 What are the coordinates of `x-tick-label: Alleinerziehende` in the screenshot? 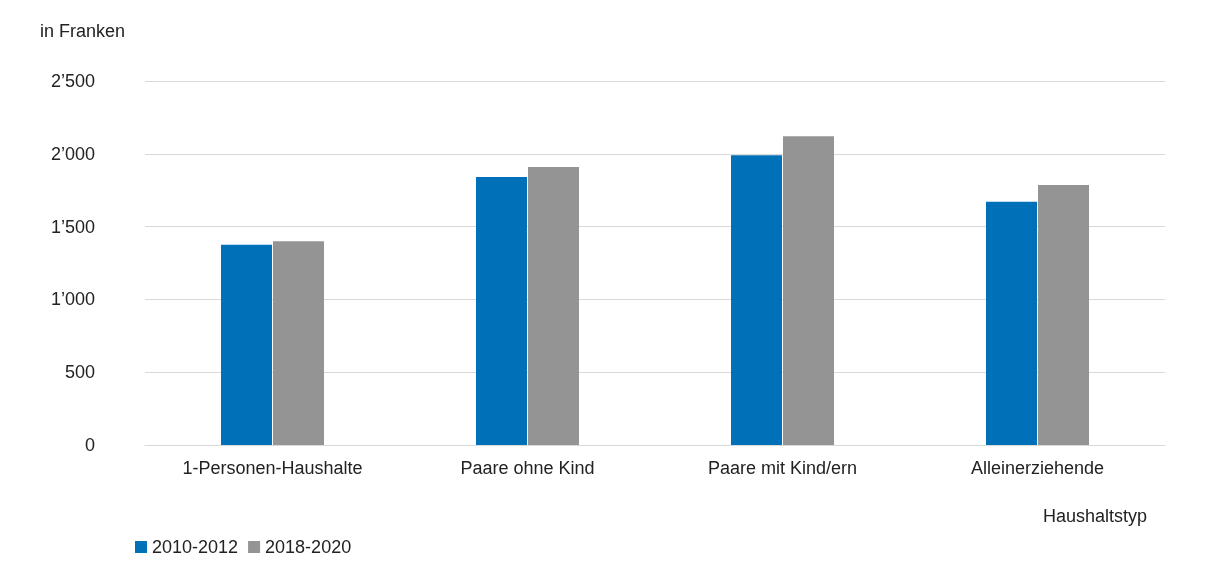 It's located at (1037, 468).